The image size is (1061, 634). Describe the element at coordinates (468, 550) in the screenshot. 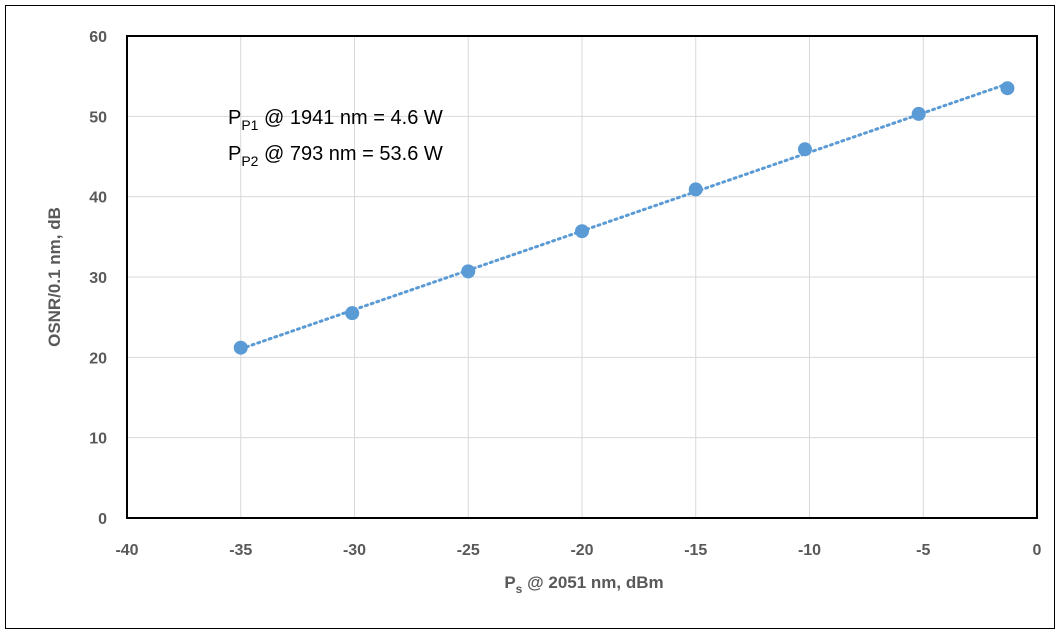

I see `x-tick-label: -25` at that location.